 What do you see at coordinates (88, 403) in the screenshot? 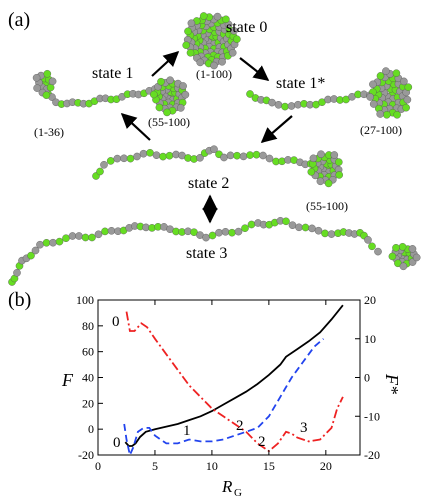
I see `y-left-tick-label: 20` at bounding box center [88, 403].